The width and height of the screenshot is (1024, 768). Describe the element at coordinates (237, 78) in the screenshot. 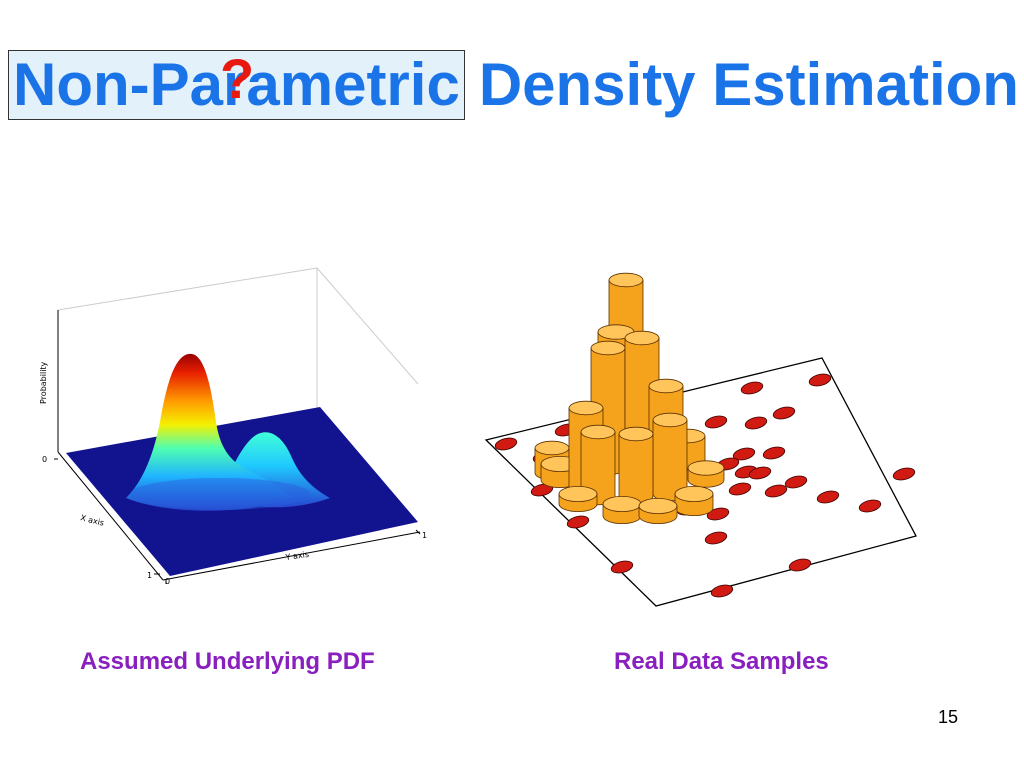

I see `question-mark-overlay: ?` at that location.